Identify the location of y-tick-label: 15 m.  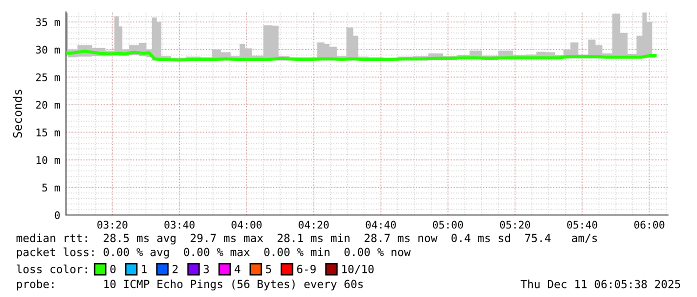
(48, 132).